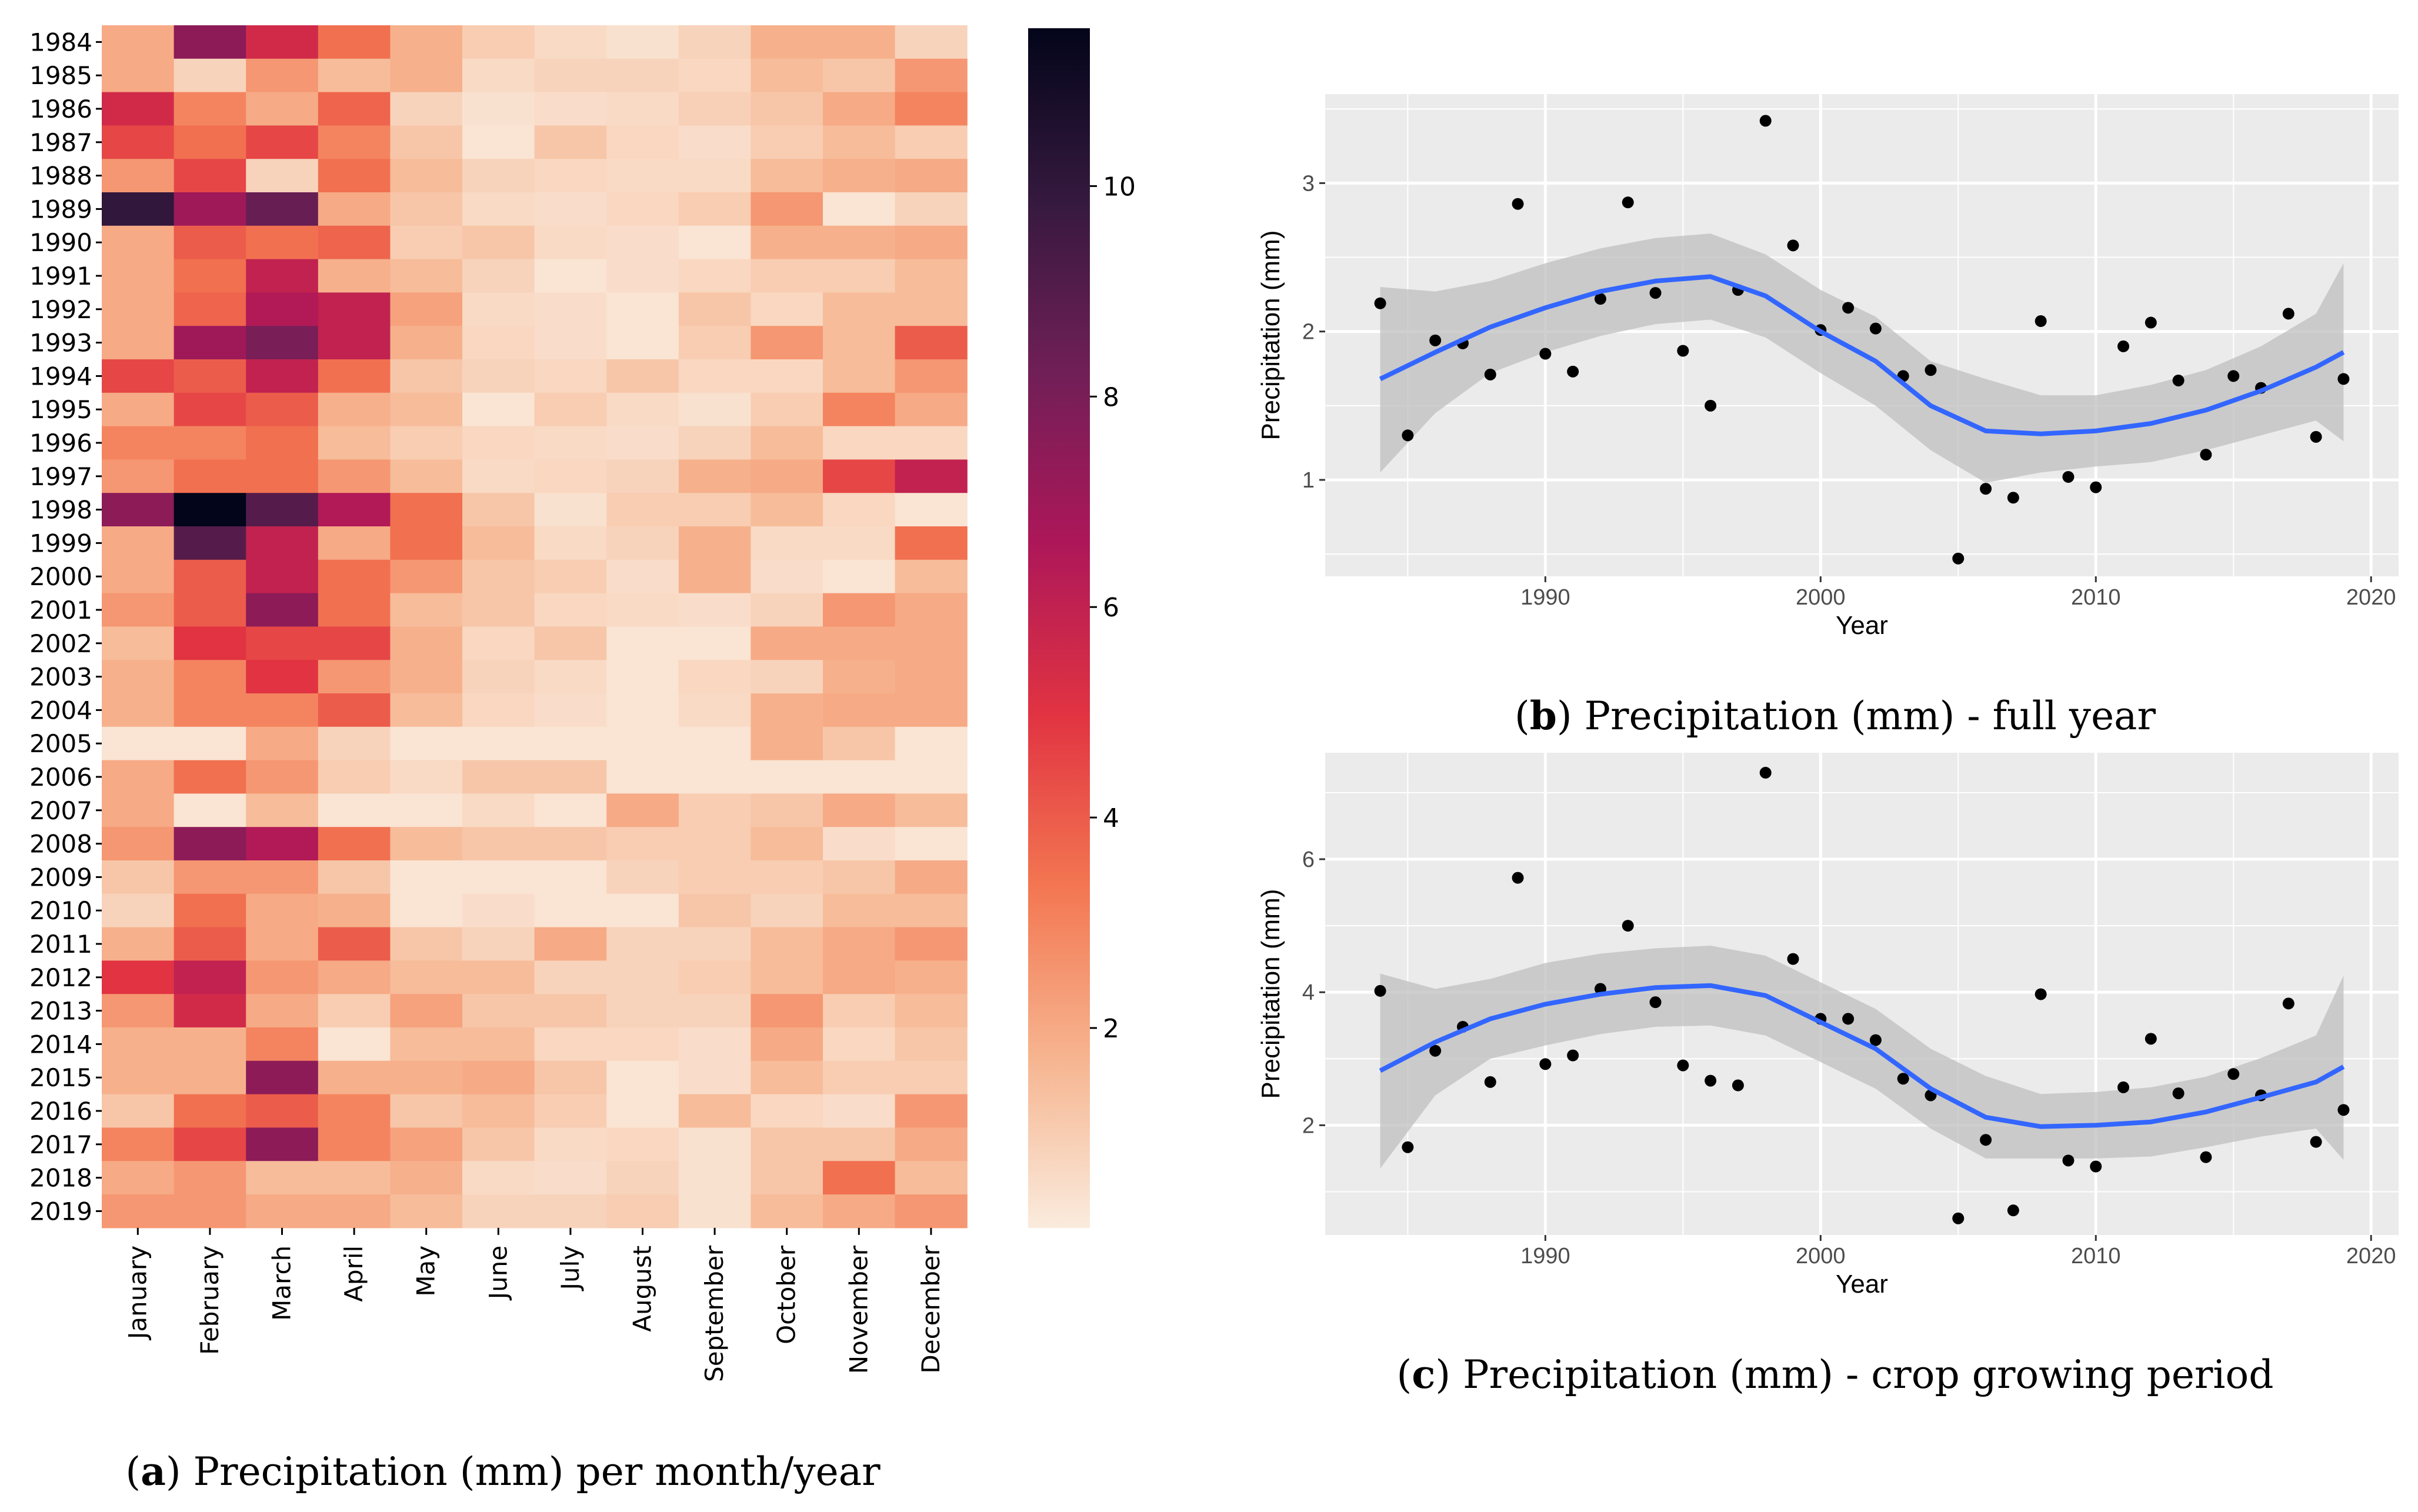 This screenshot has width=2418, height=1512. What do you see at coordinates (1821, 597) in the screenshot?
I see `x-tick-label: 2000` at bounding box center [1821, 597].